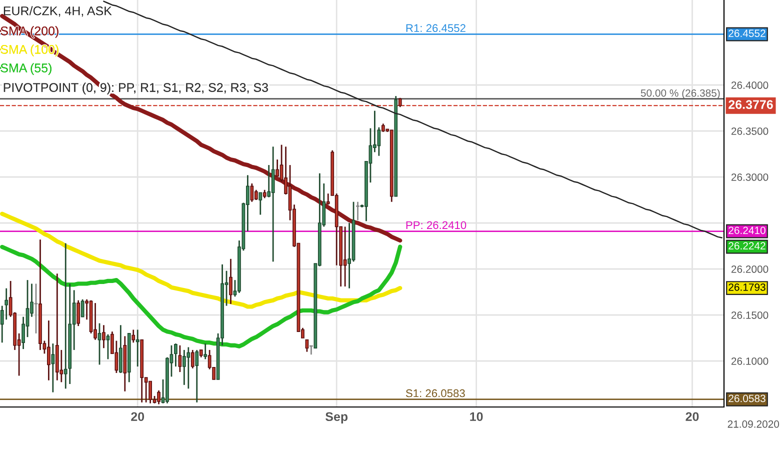 Image resolution: width=781 pixels, height=467 pixels. What do you see at coordinates (26, 69) in the screenshot?
I see `legend-label: SMA (55)` at bounding box center [26, 69].